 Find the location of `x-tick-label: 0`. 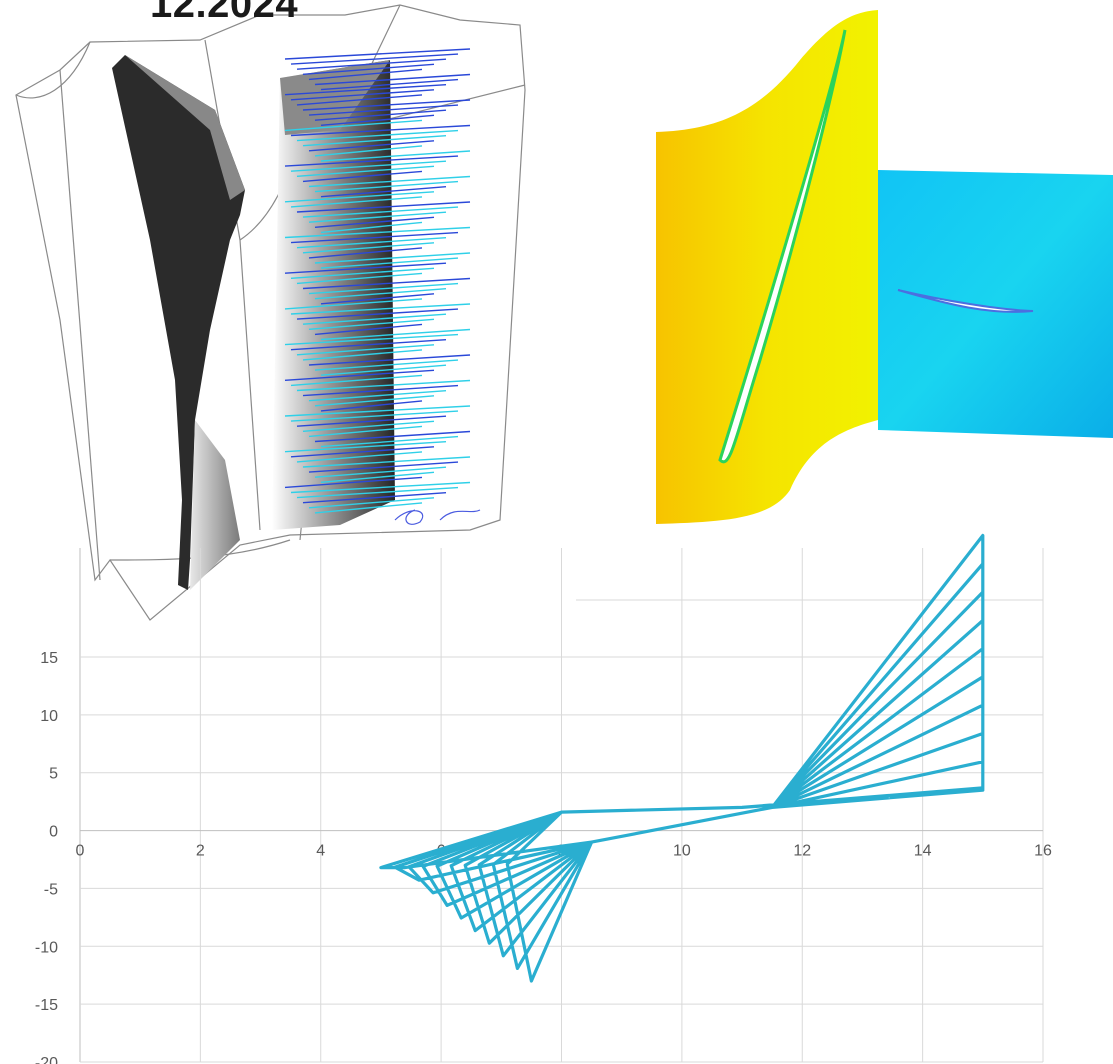

x-tick-label: 0 is located at coordinates (80, 851).